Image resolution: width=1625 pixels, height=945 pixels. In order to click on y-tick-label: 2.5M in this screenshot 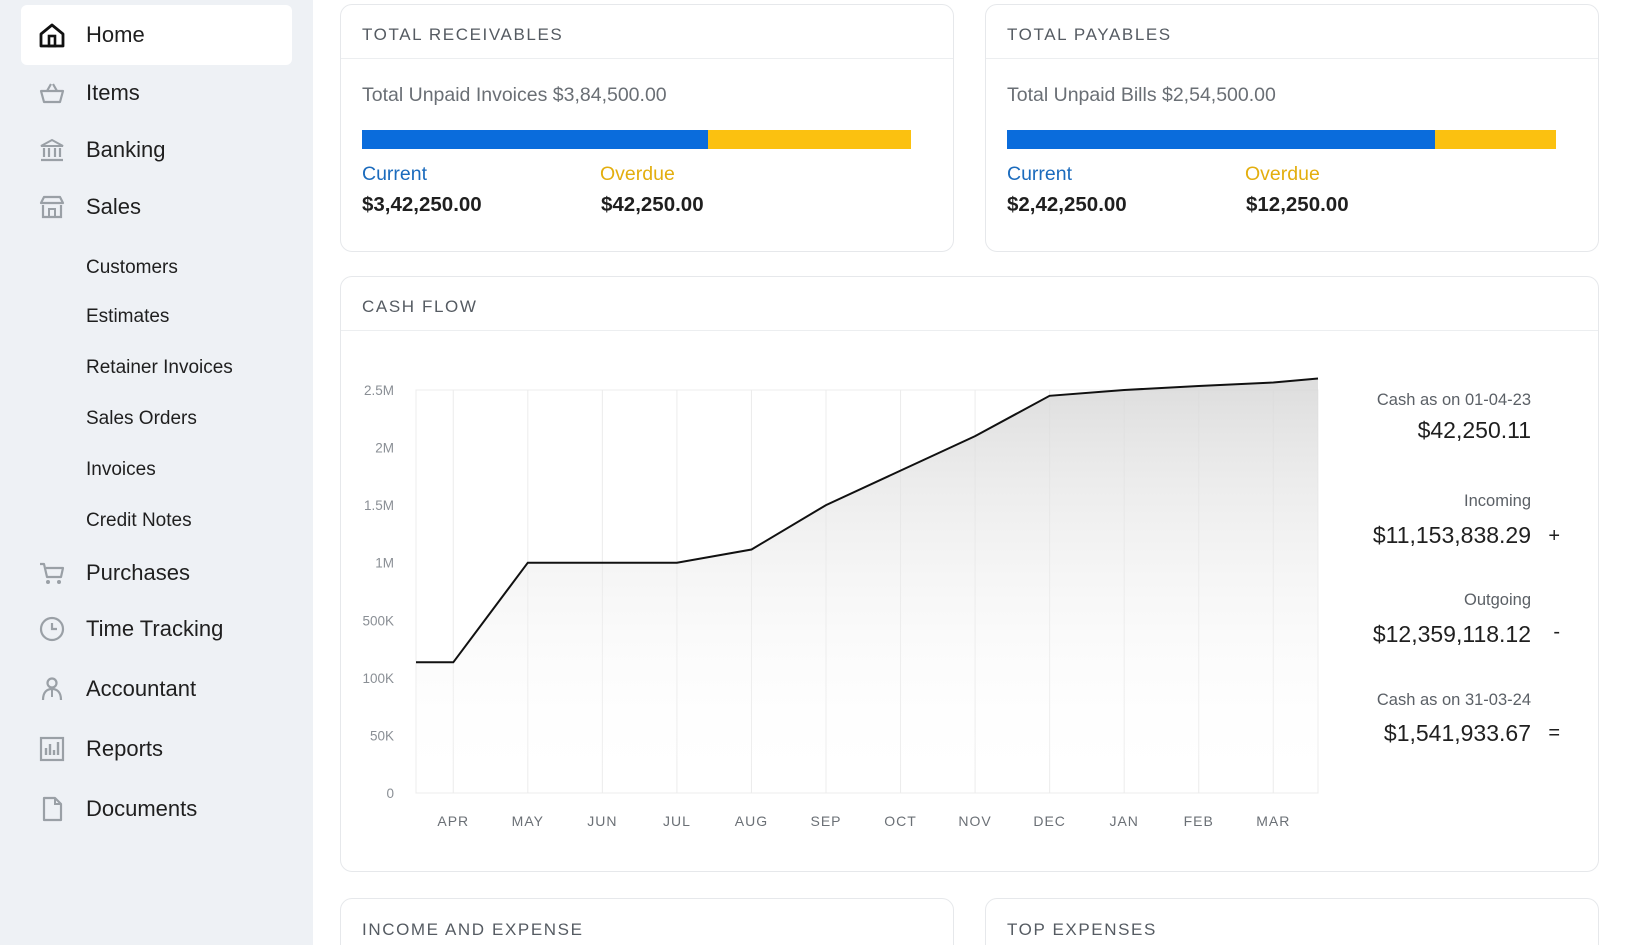, I will do `click(379, 390)`.